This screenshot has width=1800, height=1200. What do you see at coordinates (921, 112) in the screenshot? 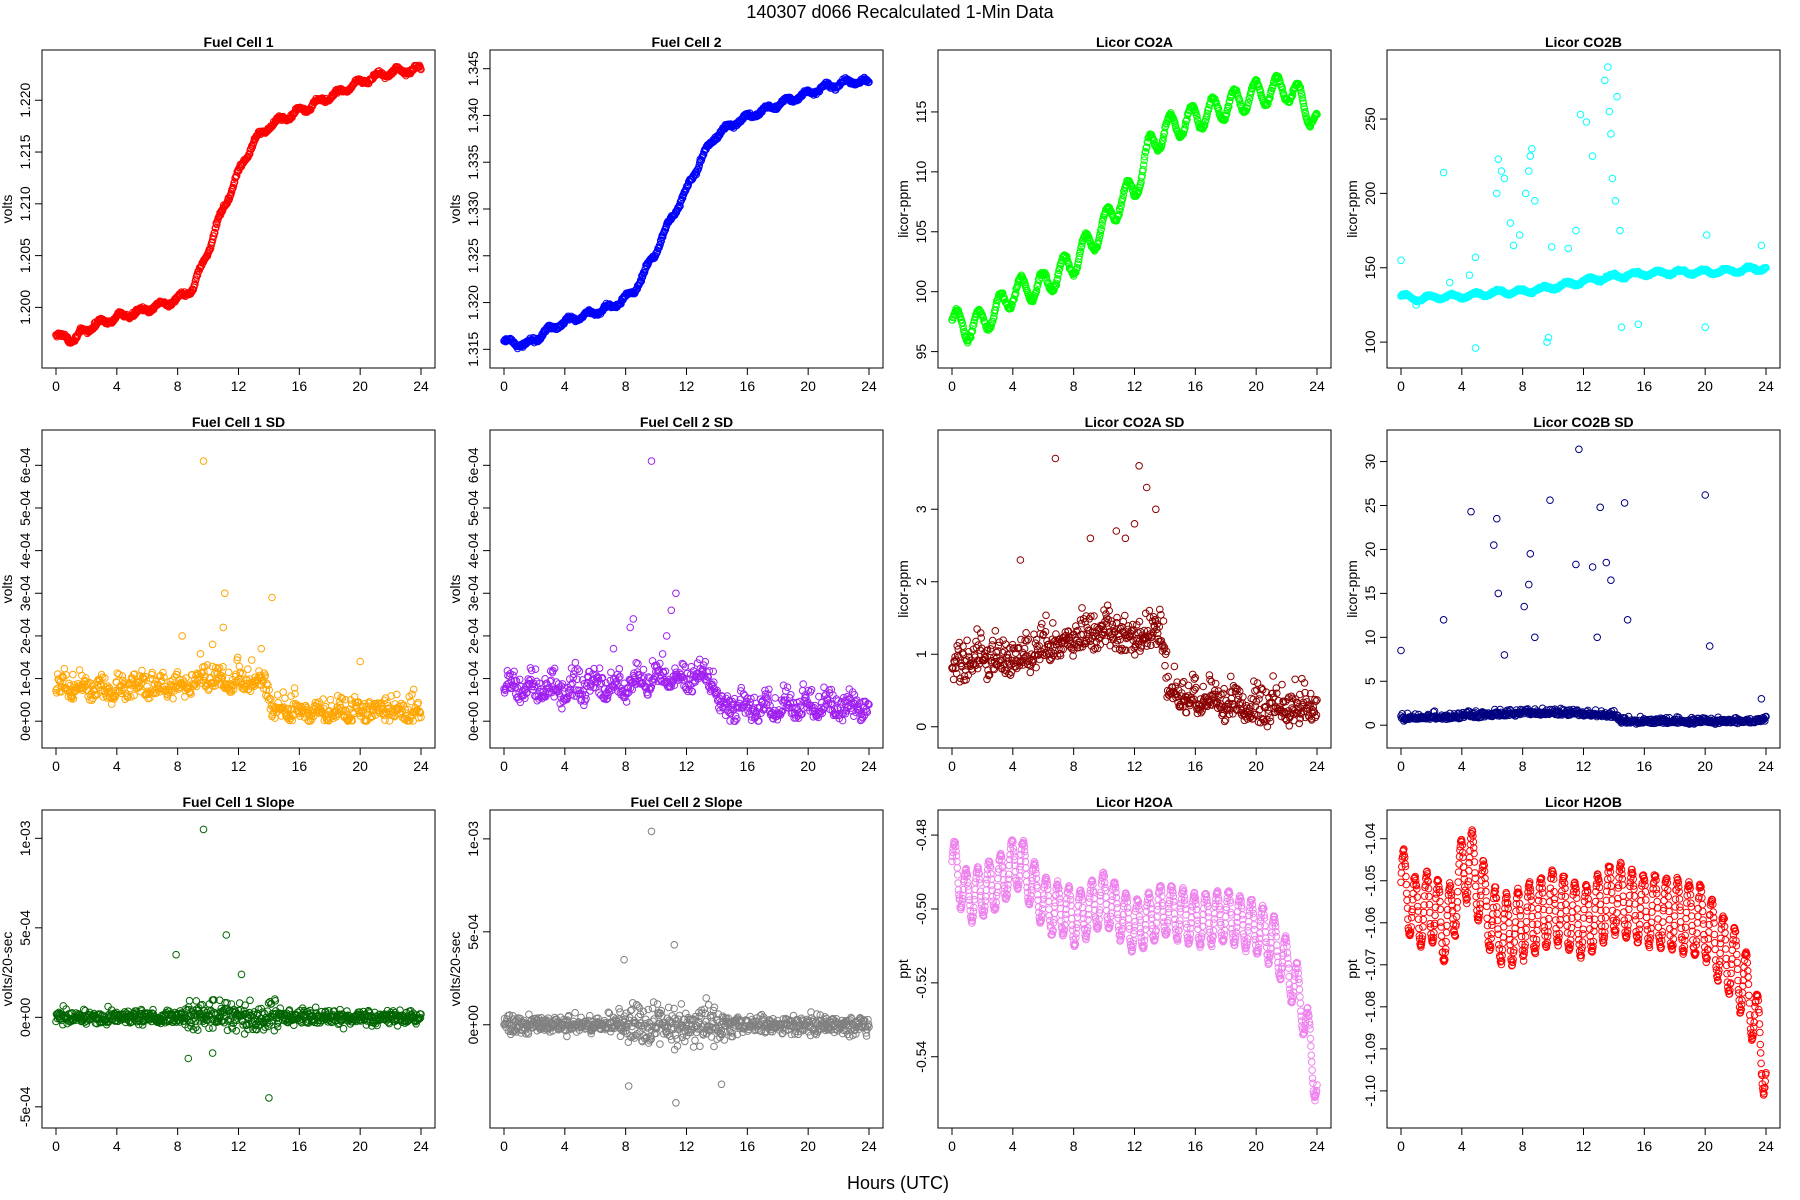
I see `y-tick-label: 115` at bounding box center [921, 112].